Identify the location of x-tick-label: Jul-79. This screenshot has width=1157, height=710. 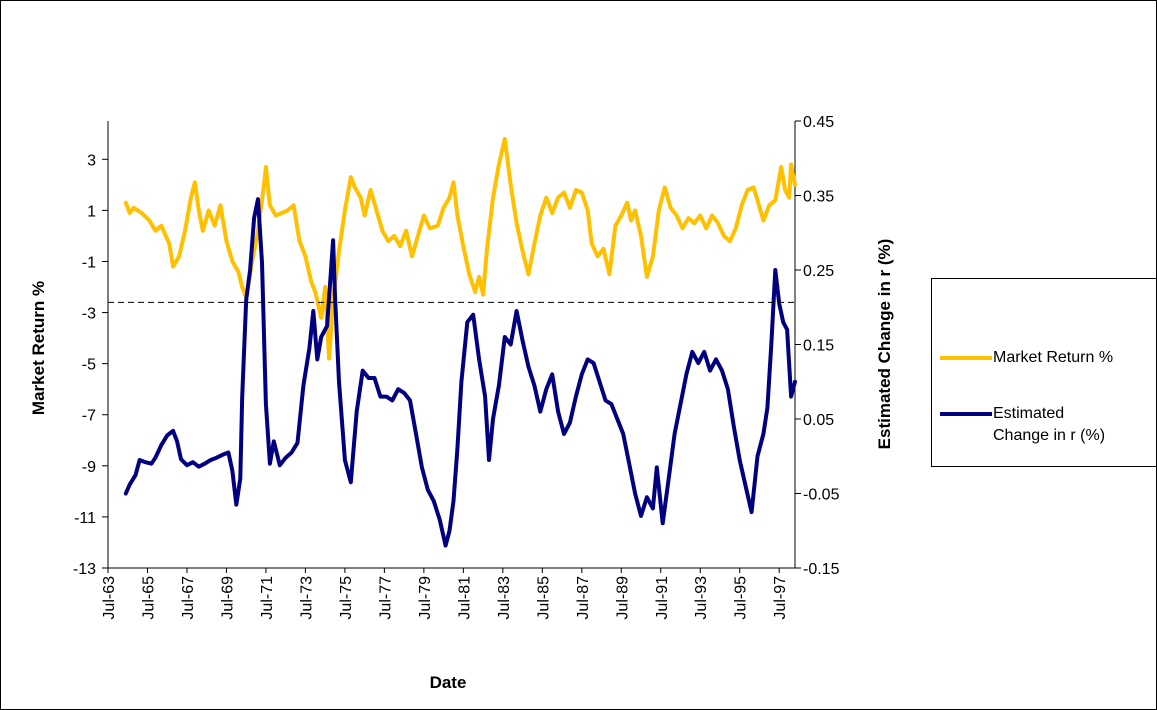
(425, 598).